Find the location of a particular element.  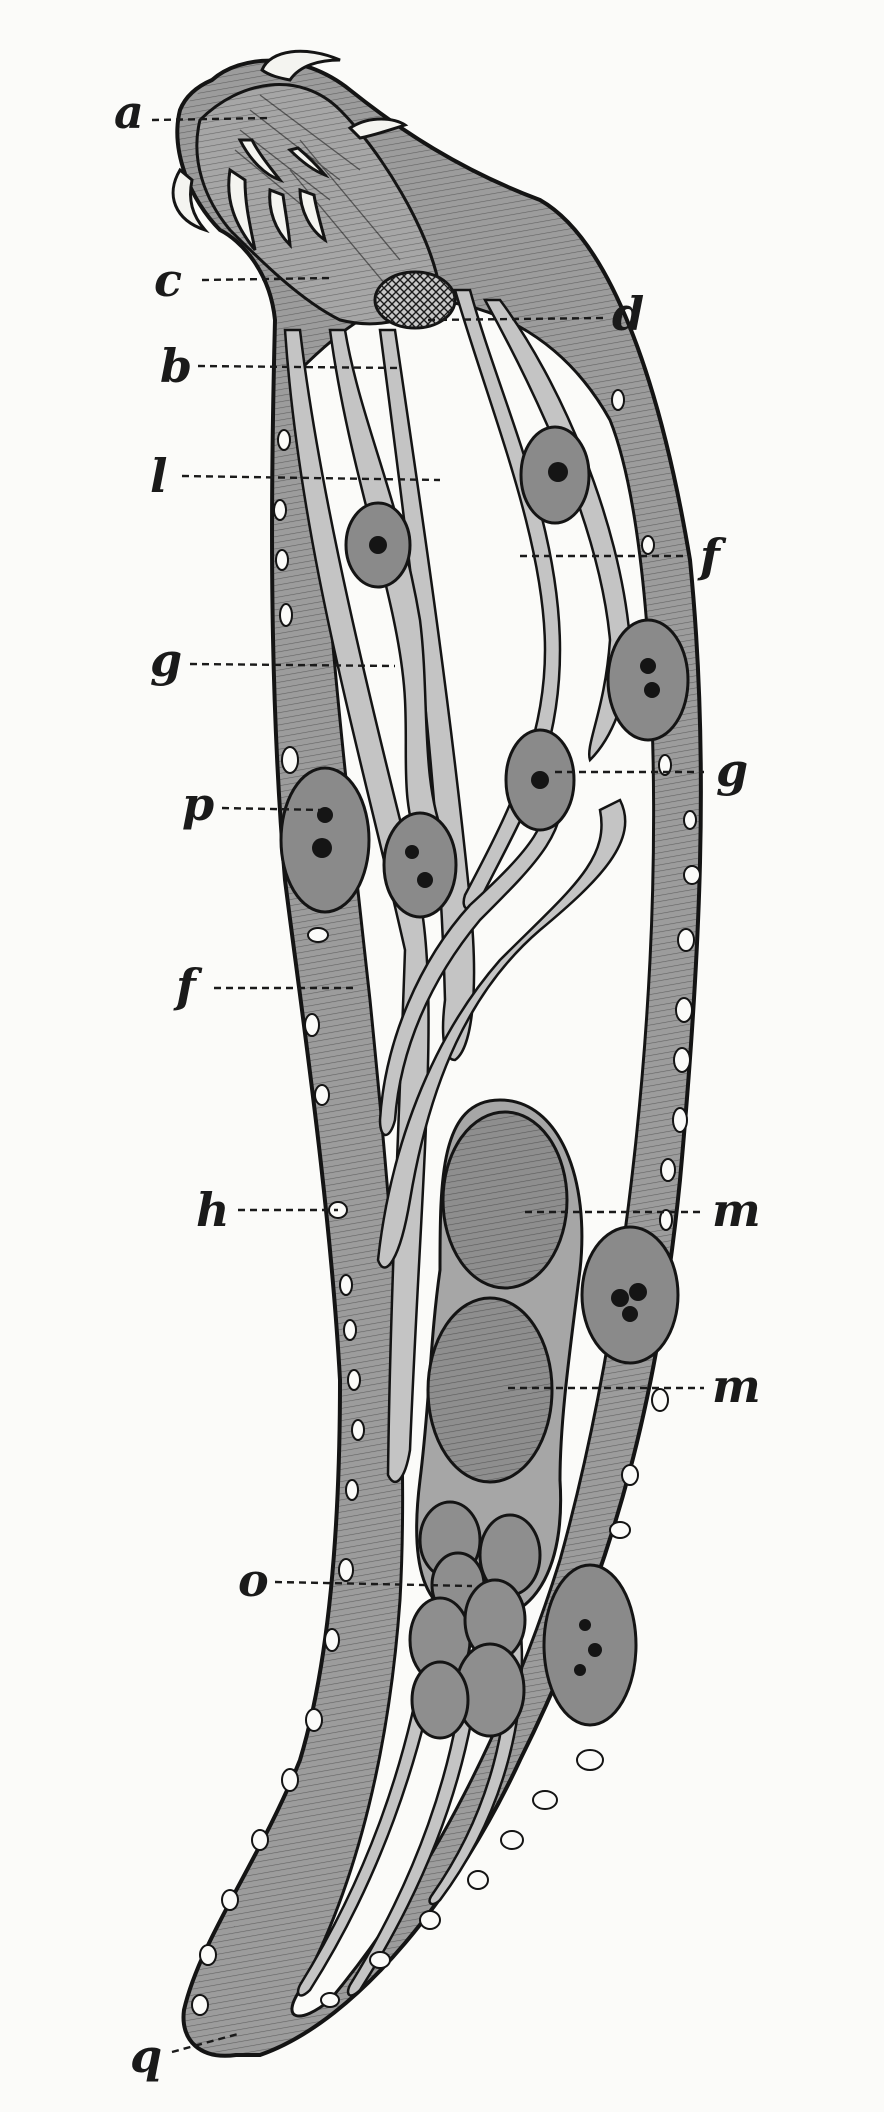

leader-o is located at coordinates (373, 1584).